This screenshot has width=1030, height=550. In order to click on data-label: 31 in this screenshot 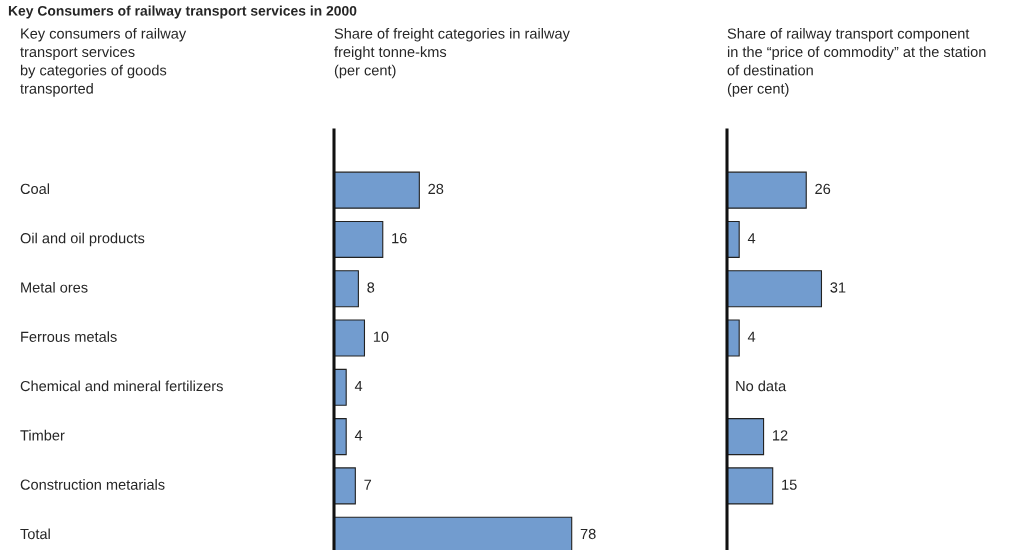, I will do `click(838, 287)`.